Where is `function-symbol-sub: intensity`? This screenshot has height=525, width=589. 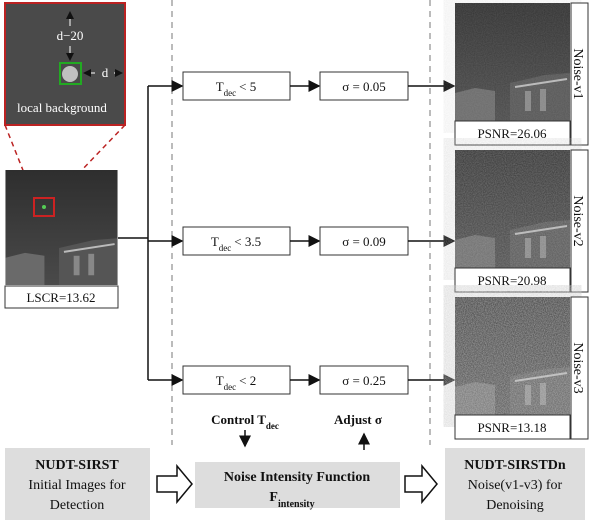
function-symbol-sub: intensity is located at coordinates (296, 504).